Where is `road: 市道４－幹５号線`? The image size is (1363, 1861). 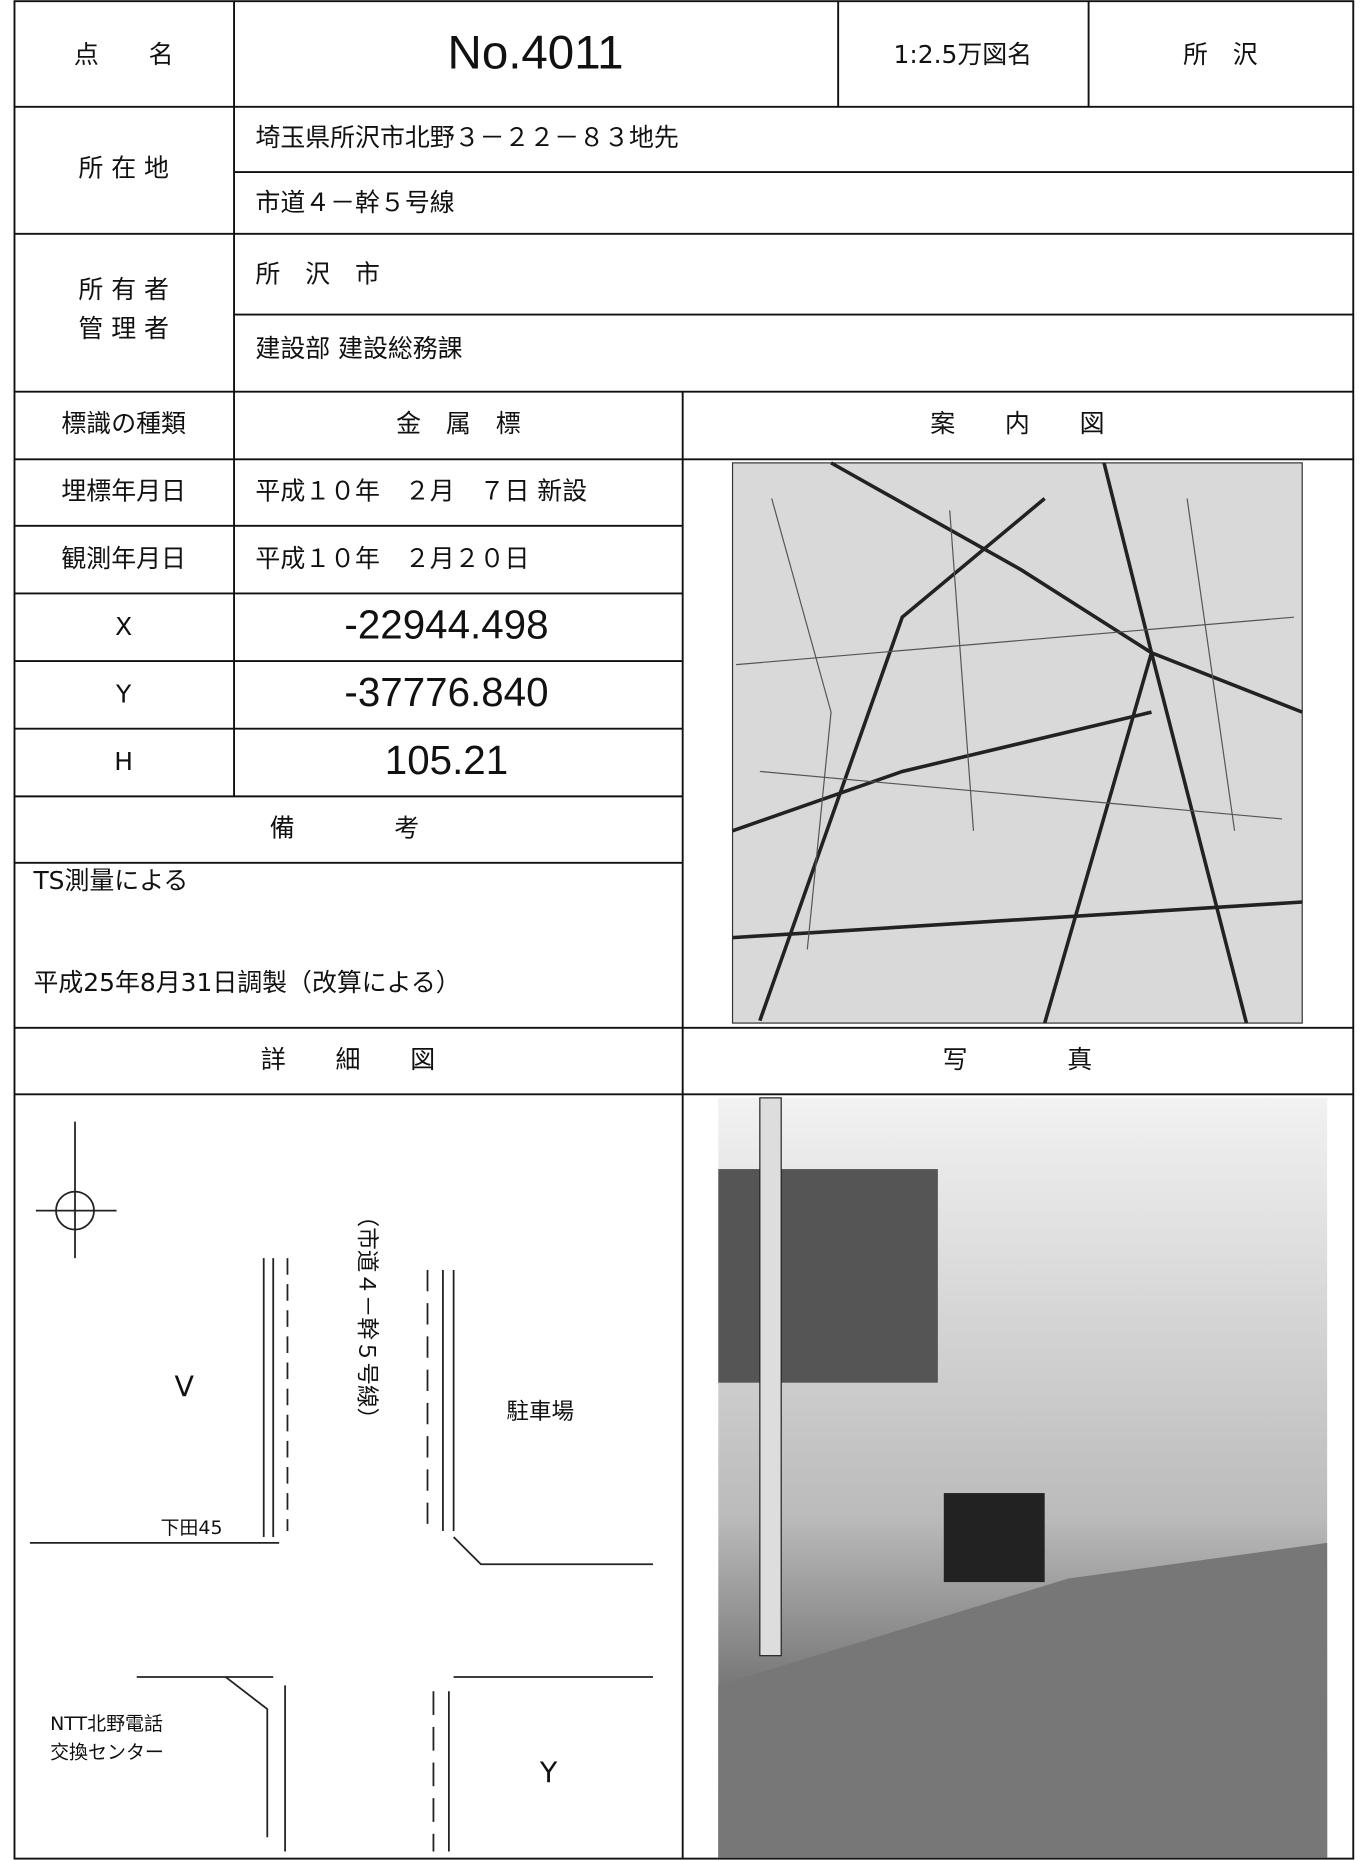 road: 市道４－幹５号線 is located at coordinates (354, 202).